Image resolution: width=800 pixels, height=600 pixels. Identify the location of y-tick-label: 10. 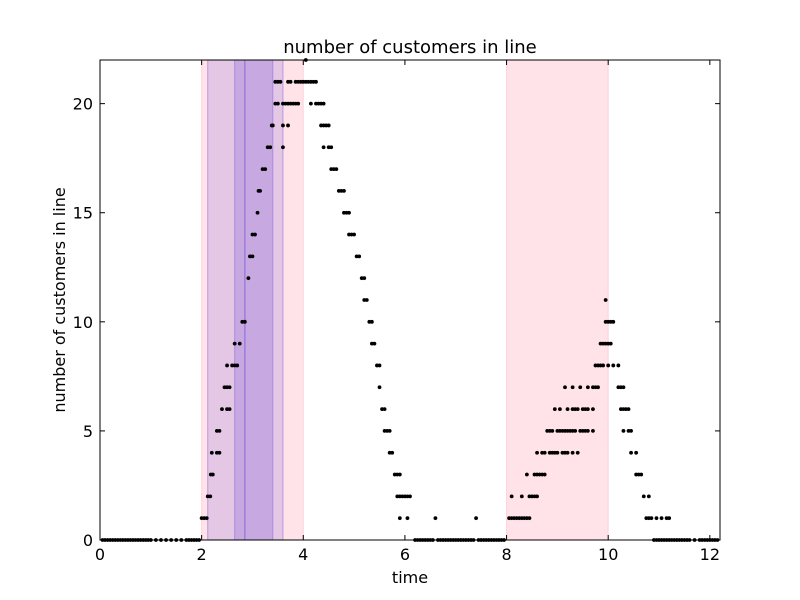
(83, 322).